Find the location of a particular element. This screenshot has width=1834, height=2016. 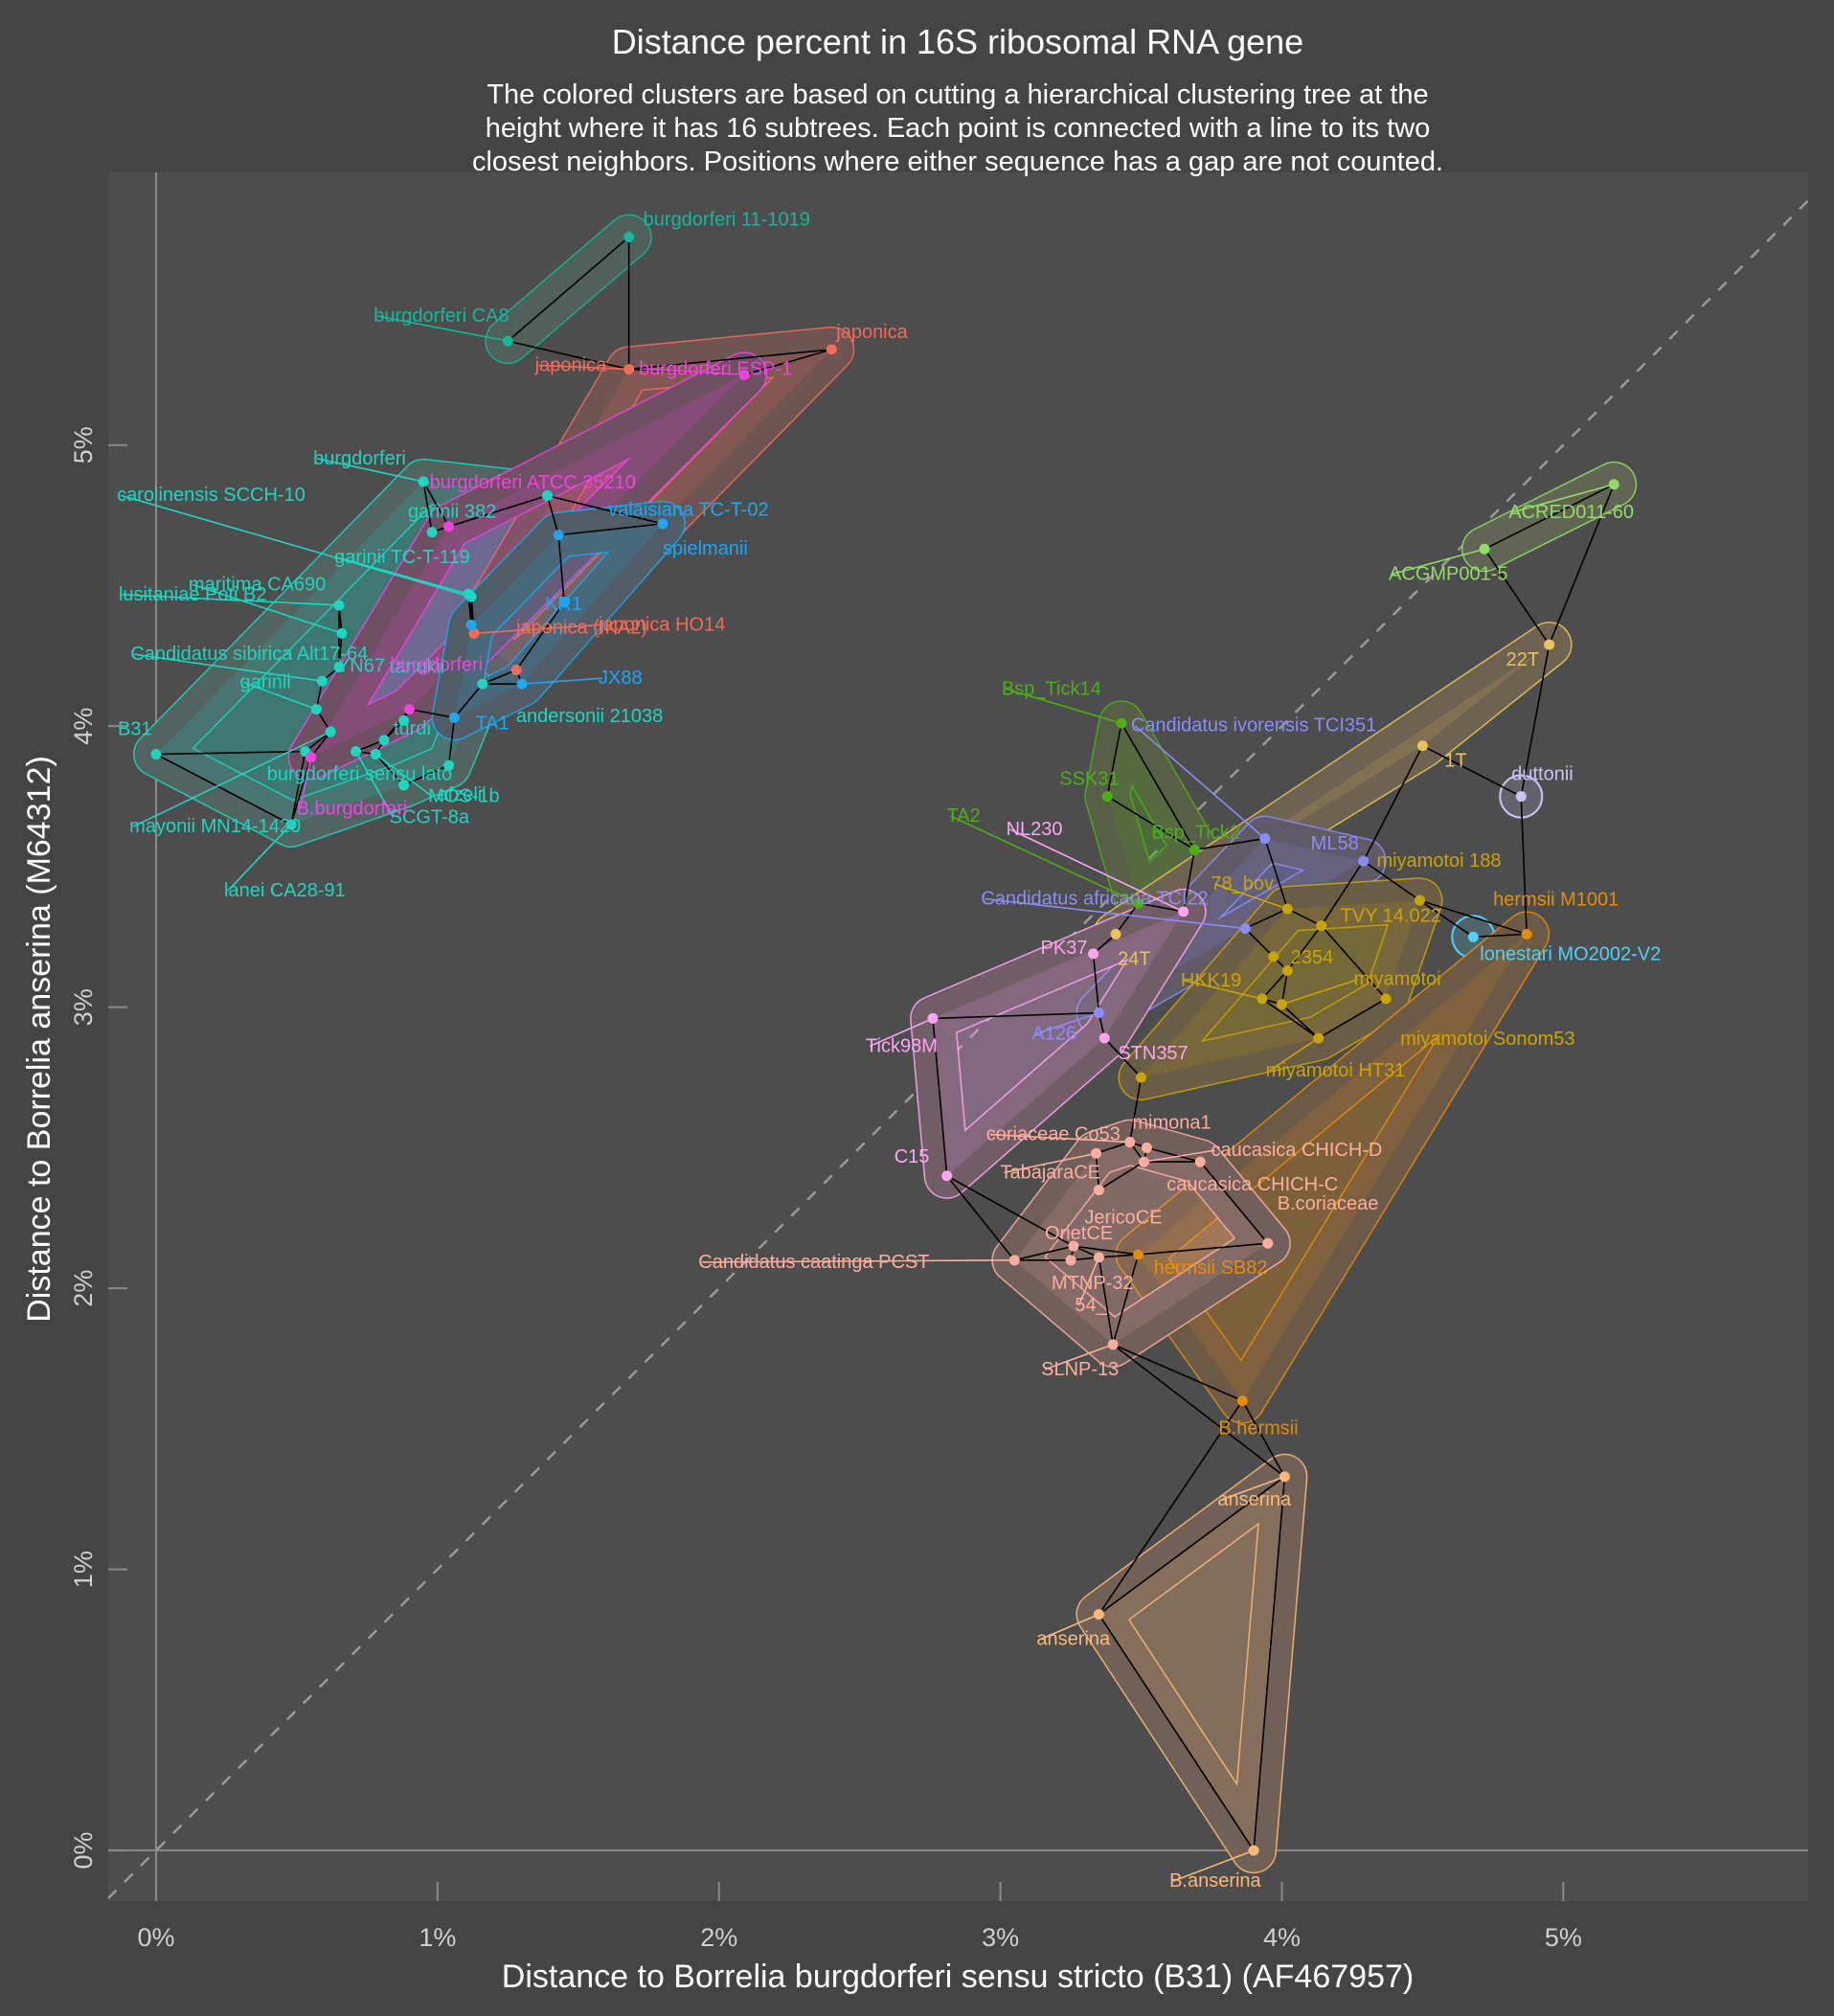

point-label: carolinensis SCCH-10 is located at coordinates (212, 495).